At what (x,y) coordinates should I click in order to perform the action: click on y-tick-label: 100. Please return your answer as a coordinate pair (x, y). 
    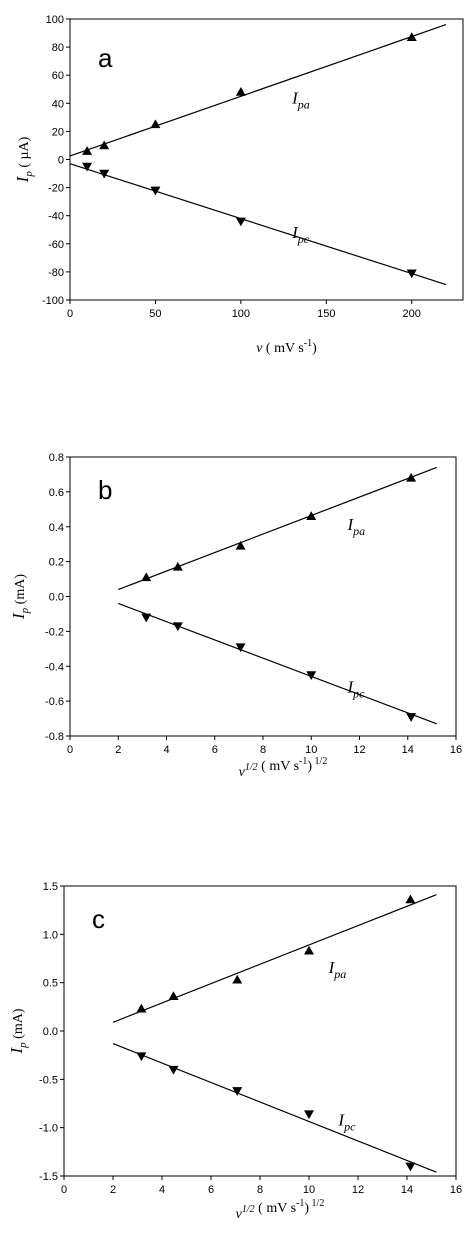
    Looking at the image, I should click on (55, 20).